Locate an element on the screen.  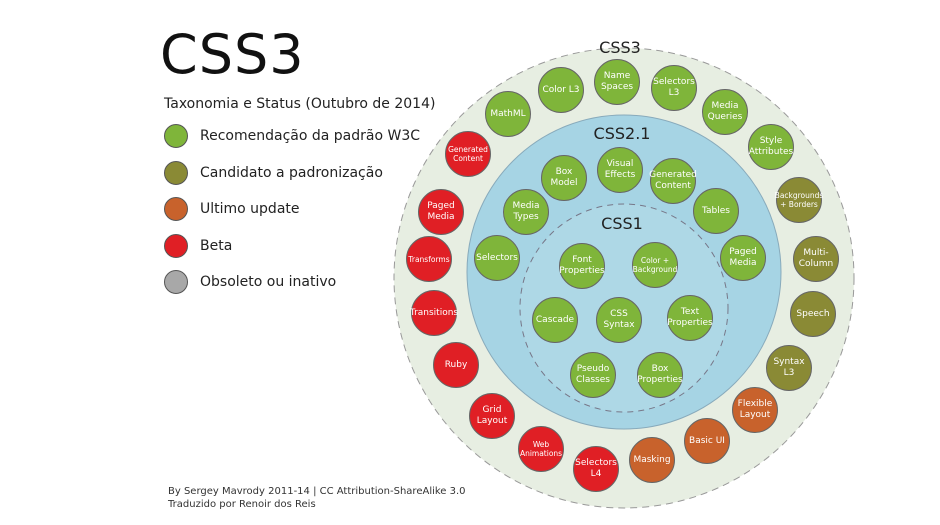
module-label: Text Properties is located at coordinates (690, 317).